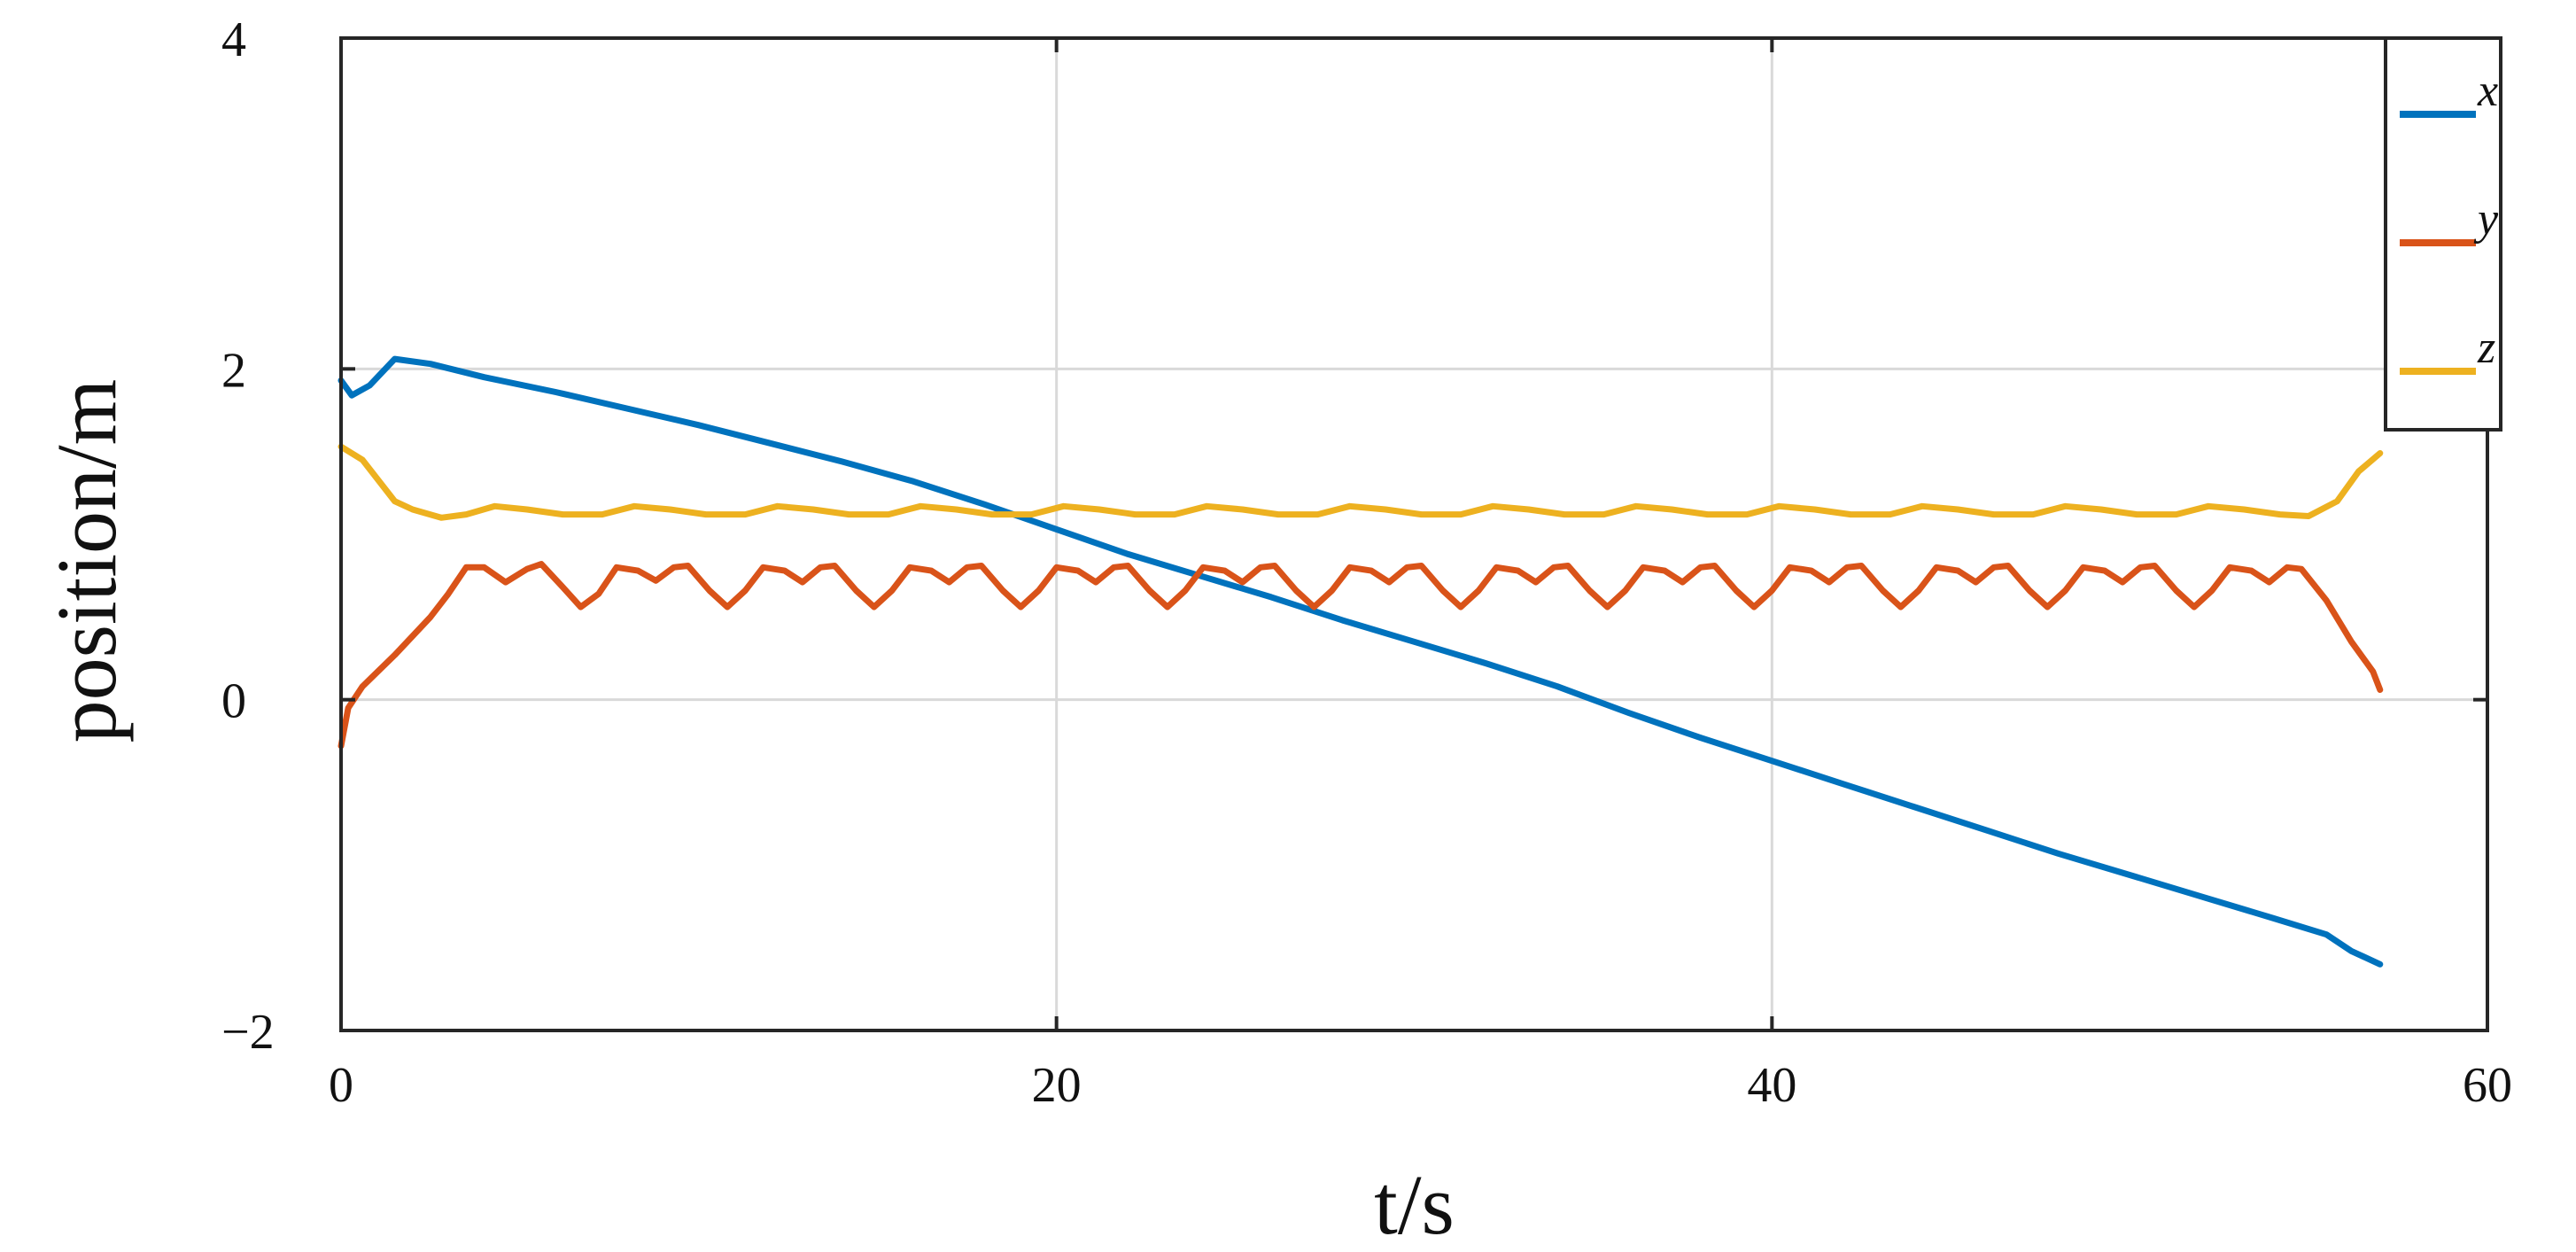  Describe the element at coordinates (1414, 1204) in the screenshot. I see `x-axis-title: t/s` at that location.